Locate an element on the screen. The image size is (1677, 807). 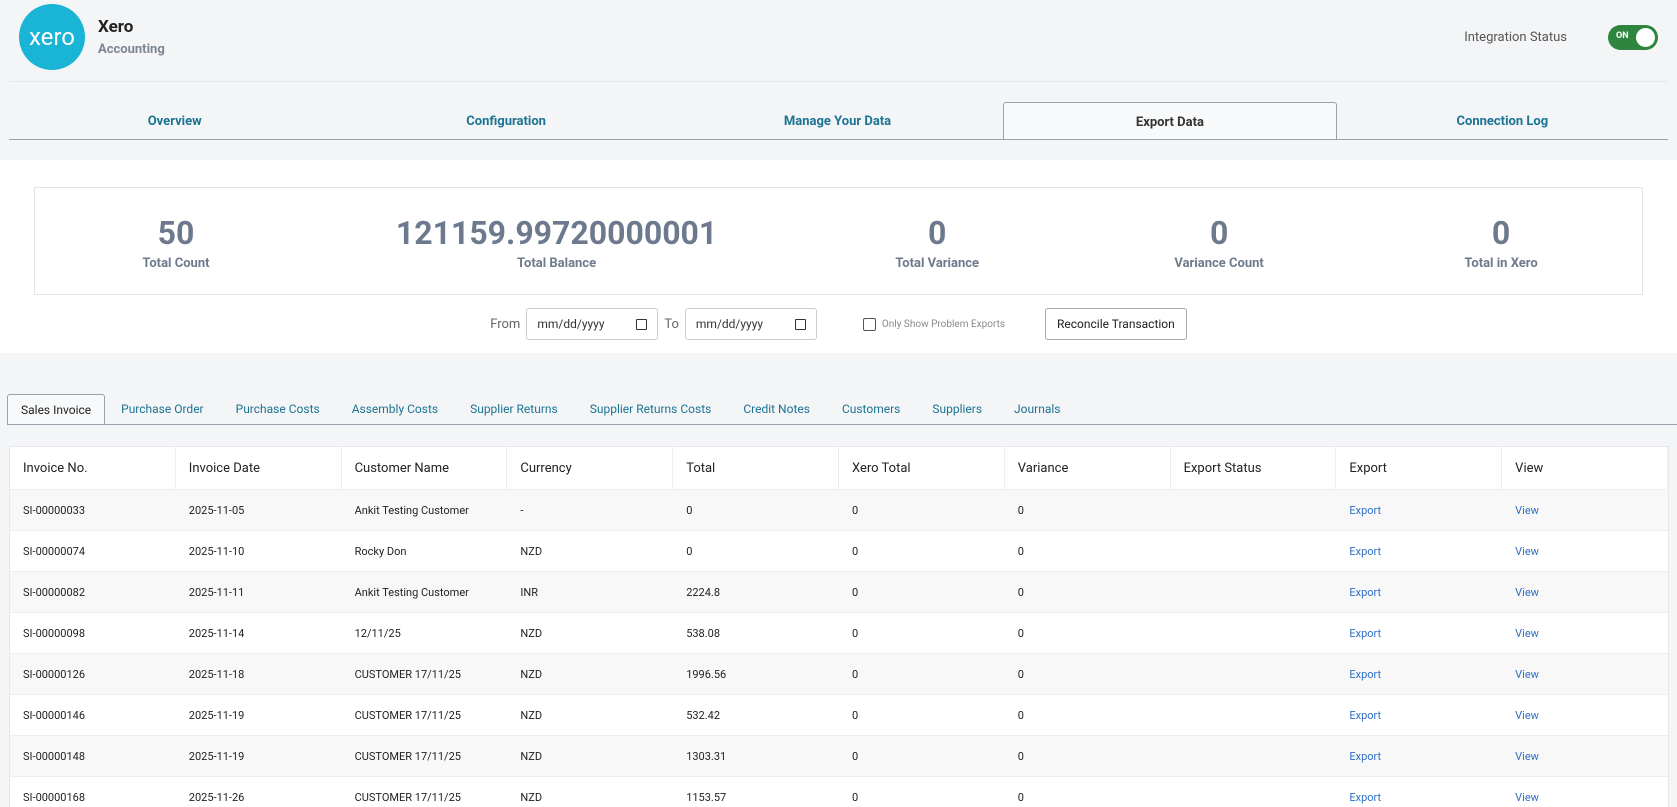
cell: Ankit Testing Customer is located at coordinates (411, 510).